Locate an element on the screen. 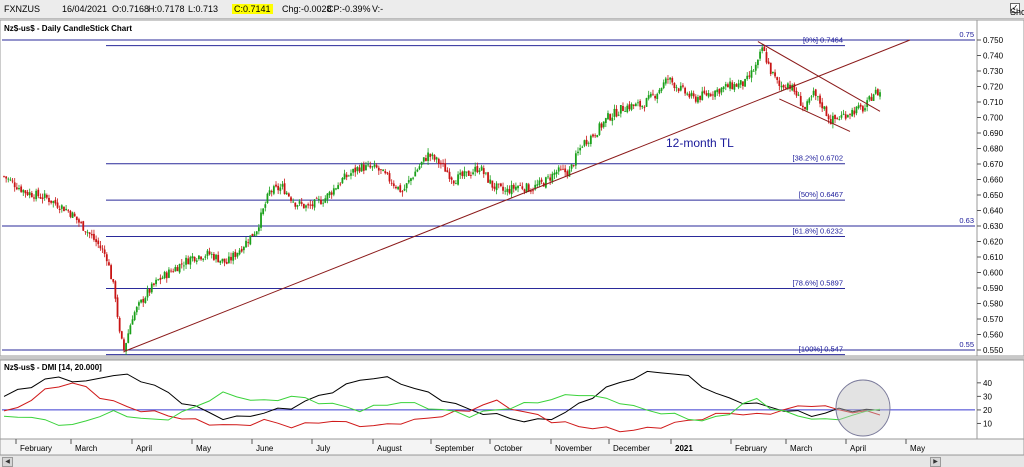  horizontal-line-label: 0.75 is located at coordinates (966, 34).